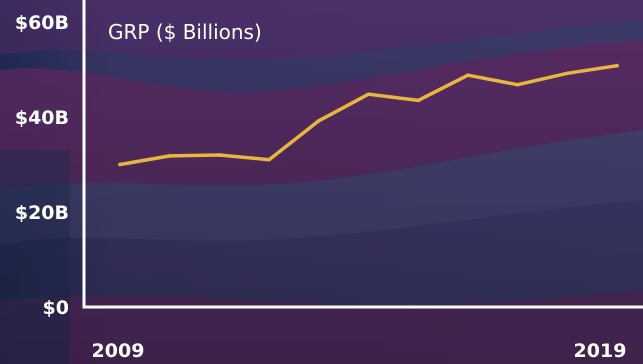  What do you see at coordinates (42, 23) in the screenshot?
I see `y-tick-label: $60B` at bounding box center [42, 23].